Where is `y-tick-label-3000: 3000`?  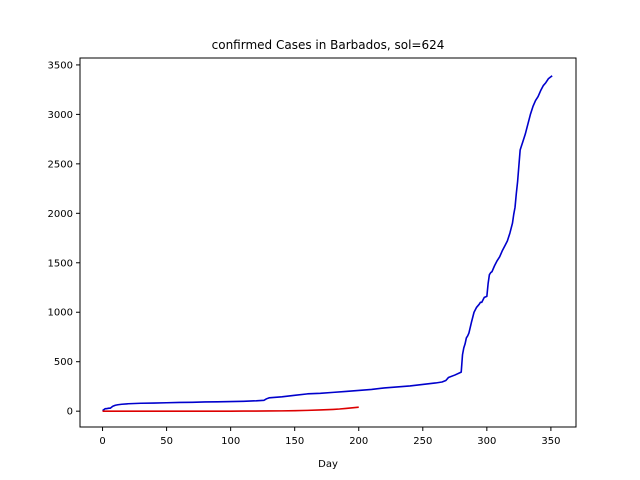 y-tick-label-3000: 3000 is located at coordinates (60, 115).